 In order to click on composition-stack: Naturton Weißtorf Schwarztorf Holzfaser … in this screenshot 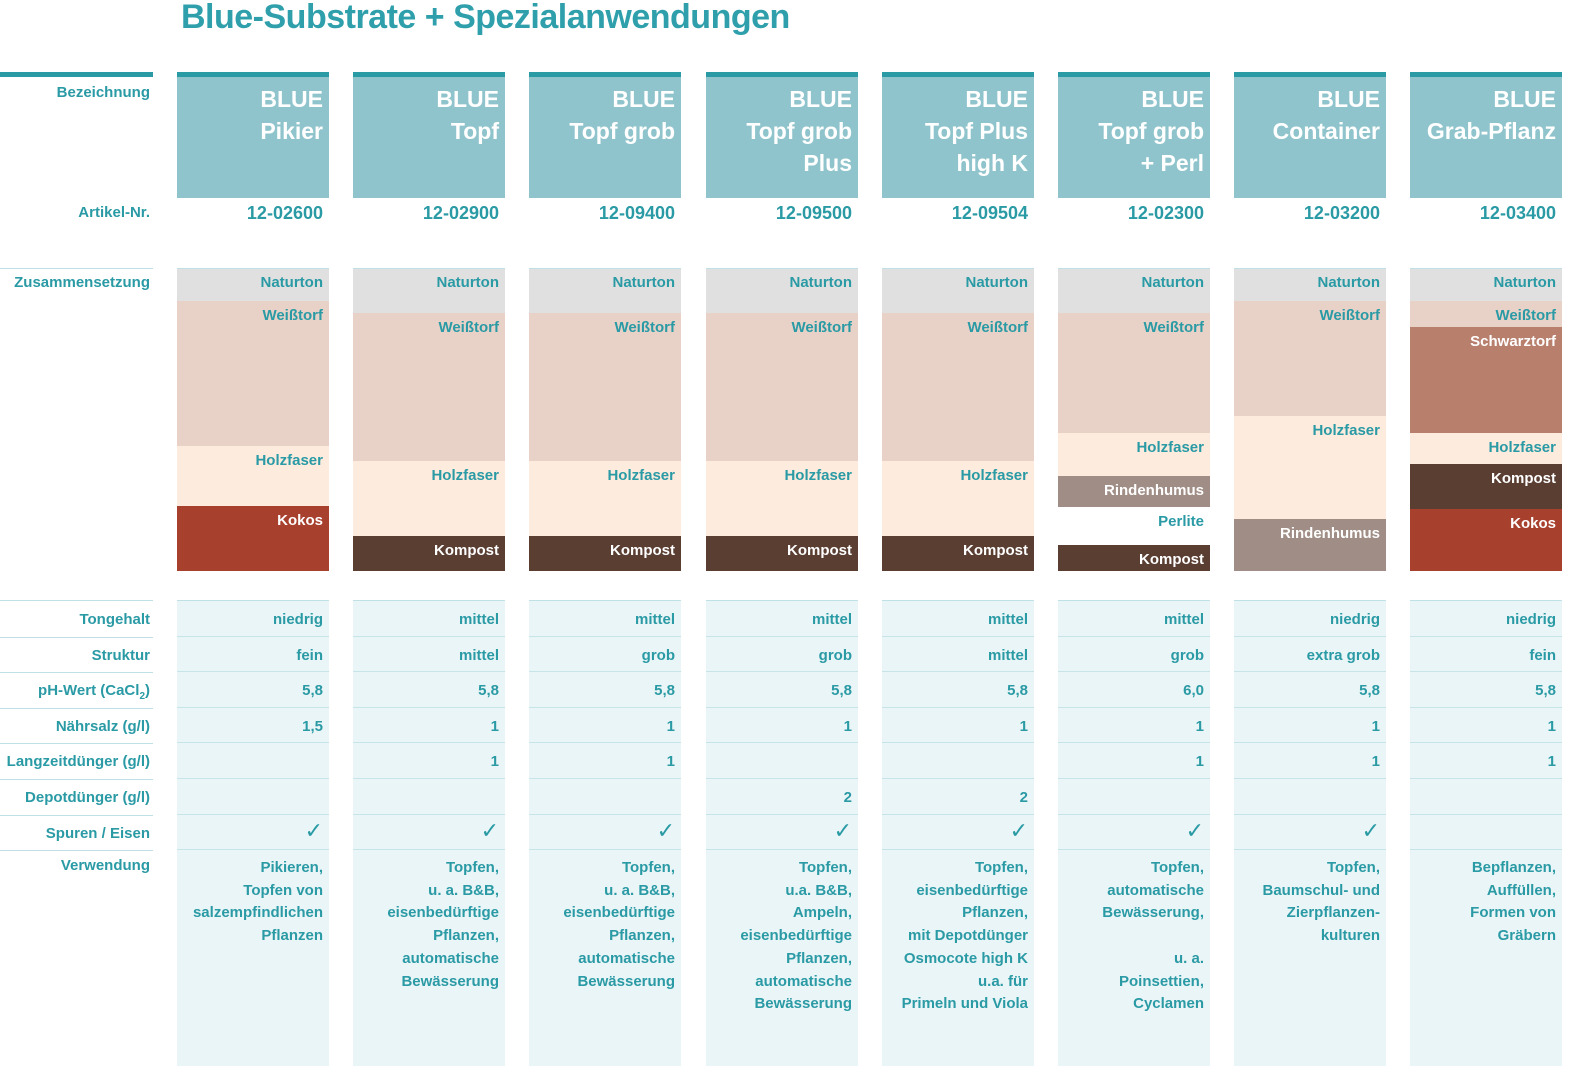, I will do `click(1486, 419)`.